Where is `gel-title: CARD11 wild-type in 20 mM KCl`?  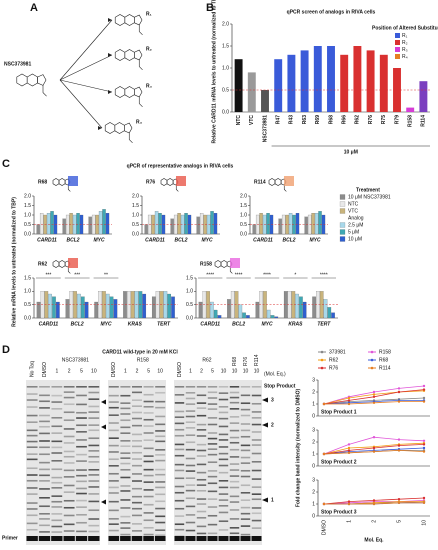 gel-title: CARD11 wild-type in 20 mM KCl is located at coordinates (140, 352).